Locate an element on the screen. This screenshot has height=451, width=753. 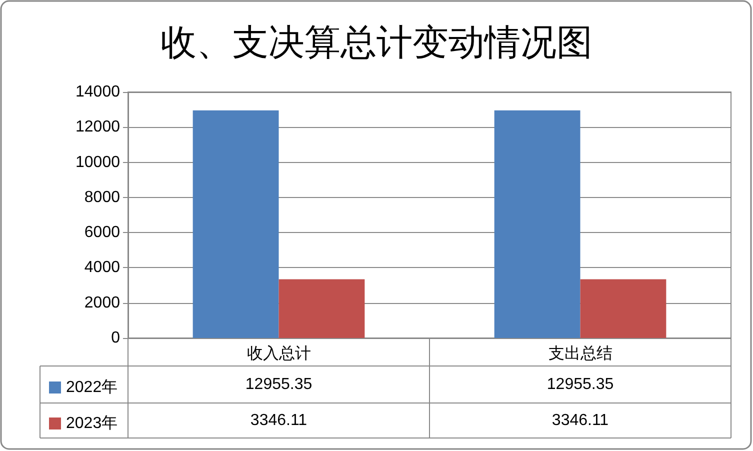
x-tick-label: 收入总计 is located at coordinates (278, 353).